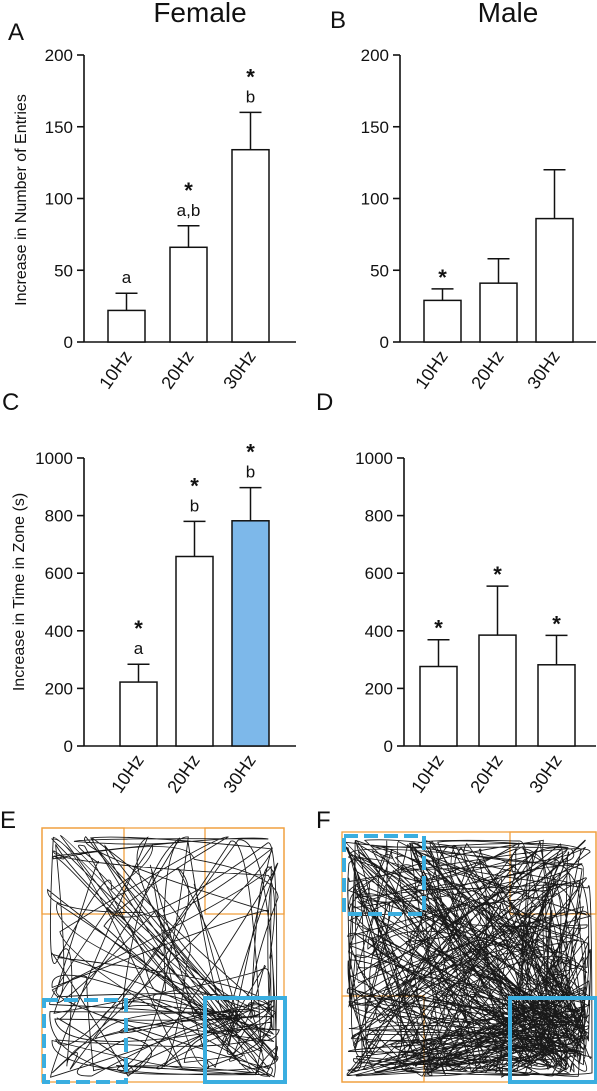  Describe the element at coordinates (8, 820) in the screenshot. I see `panel-letter-e: E` at that location.